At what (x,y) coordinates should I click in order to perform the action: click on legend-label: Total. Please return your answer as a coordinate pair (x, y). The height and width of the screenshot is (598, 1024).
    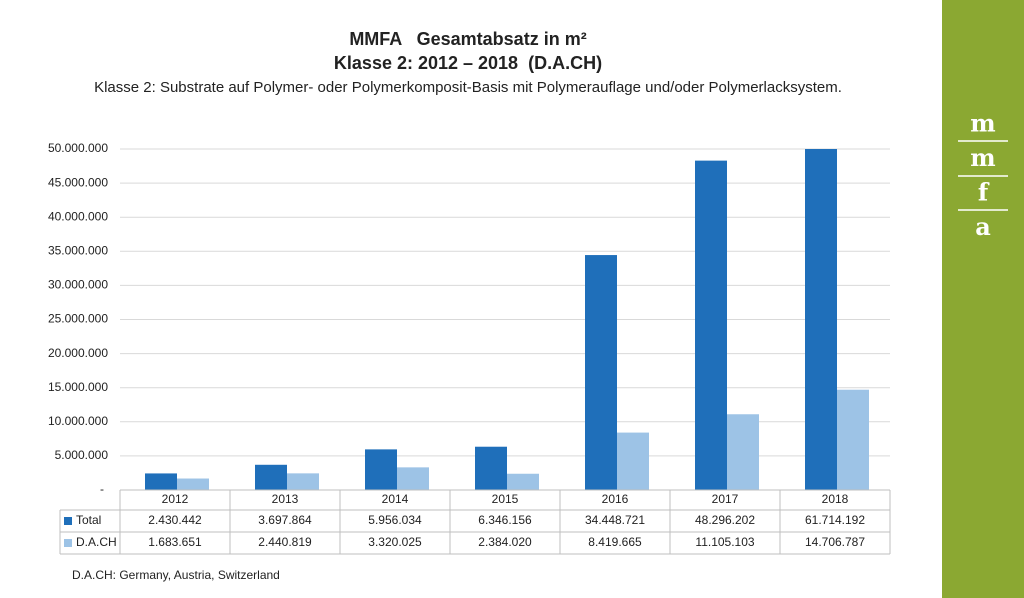
    Looking at the image, I should click on (88, 520).